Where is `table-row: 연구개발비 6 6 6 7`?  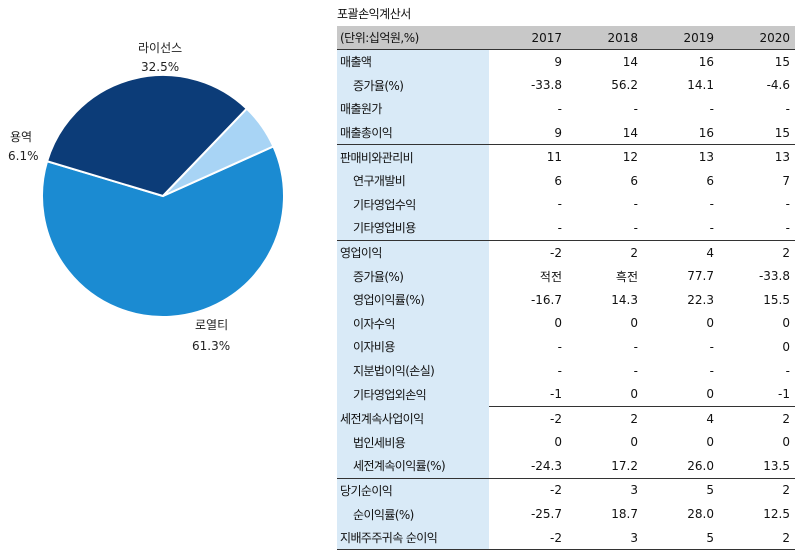
table-row: 연구개발비 6 6 6 7 is located at coordinates (566, 180).